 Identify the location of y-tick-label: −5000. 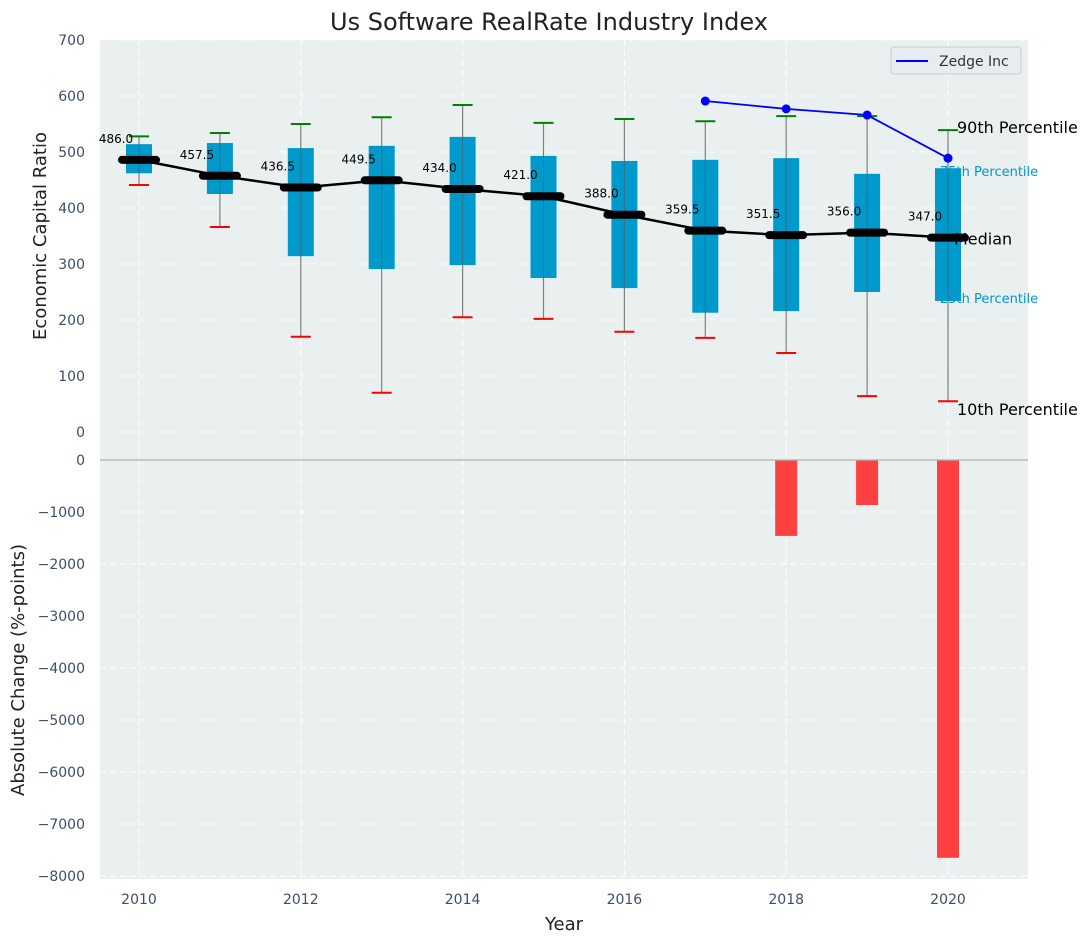
(61, 721).